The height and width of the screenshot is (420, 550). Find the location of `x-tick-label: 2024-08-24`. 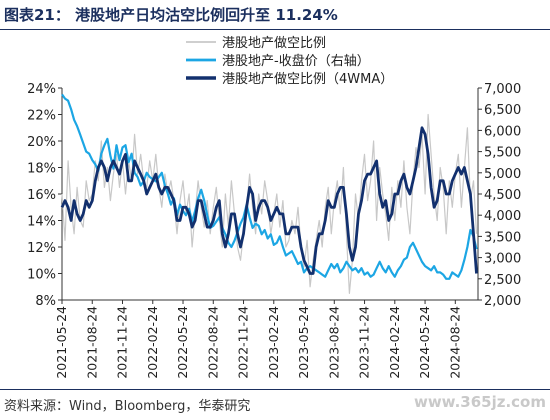

x-tick-label: 2024-08-24 is located at coordinates (454, 342).